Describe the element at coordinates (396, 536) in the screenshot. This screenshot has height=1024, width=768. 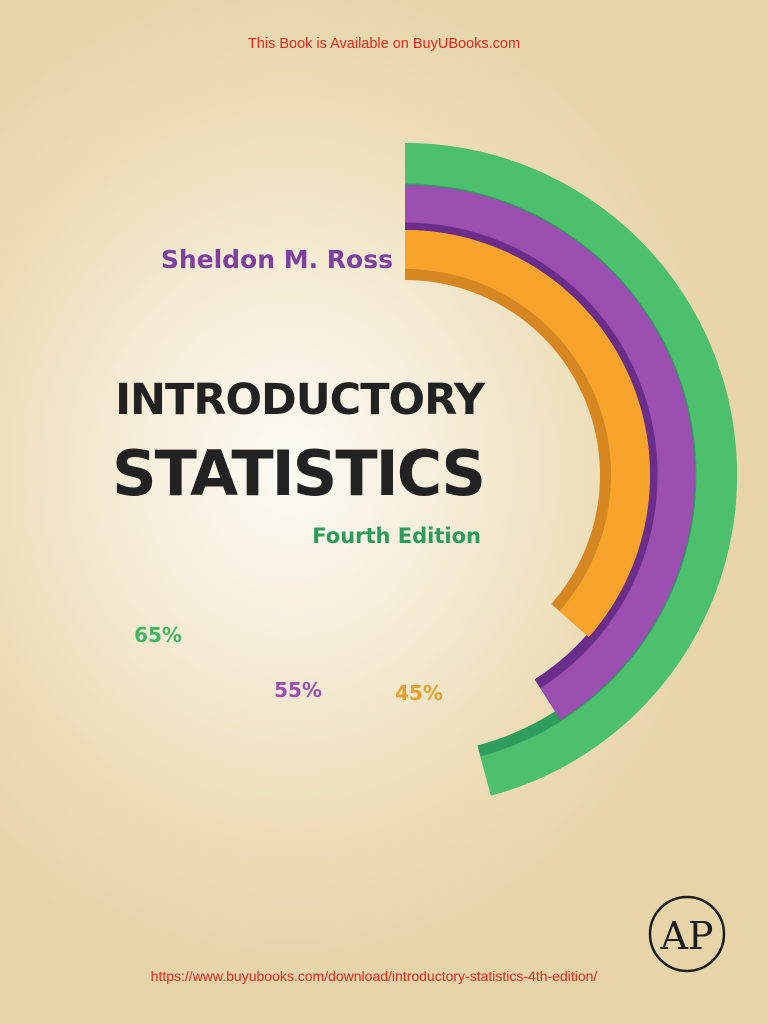
I see `edition-label: Fourth Edition` at that location.